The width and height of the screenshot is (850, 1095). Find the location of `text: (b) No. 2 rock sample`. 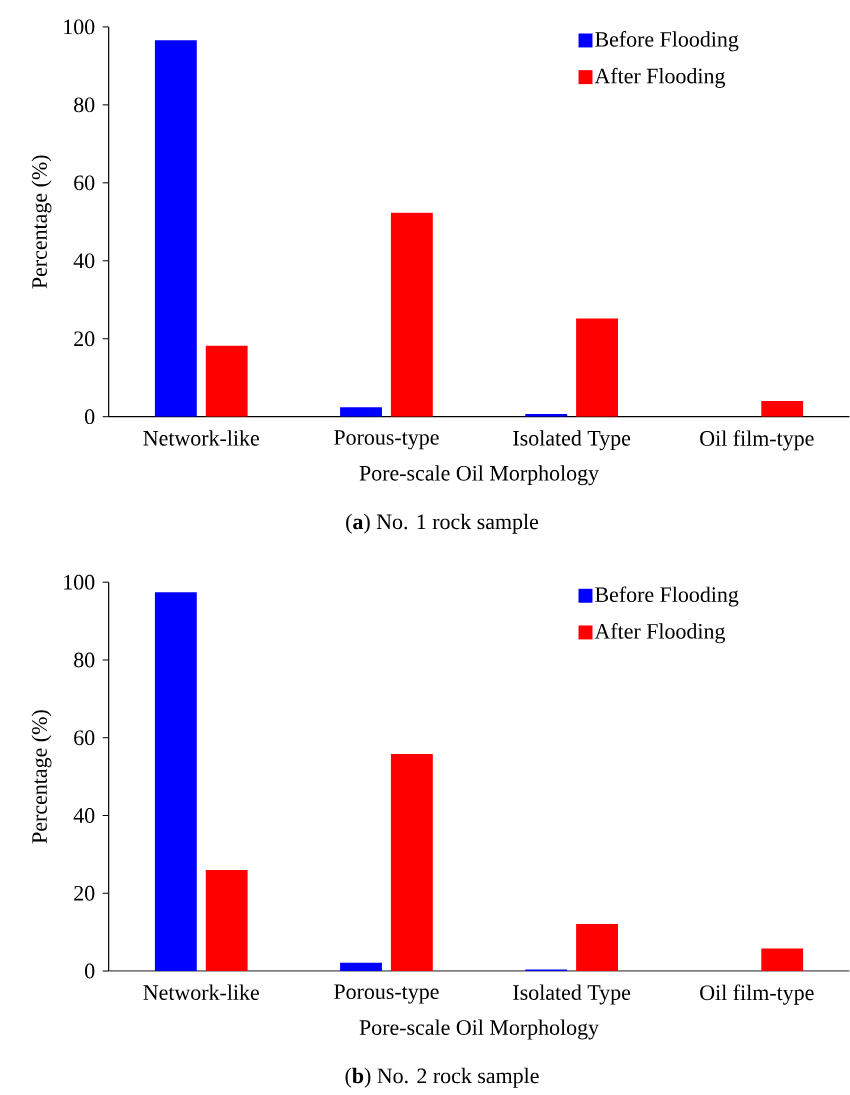

text: (b) No. 2 rock sample is located at coordinates (442, 1077).